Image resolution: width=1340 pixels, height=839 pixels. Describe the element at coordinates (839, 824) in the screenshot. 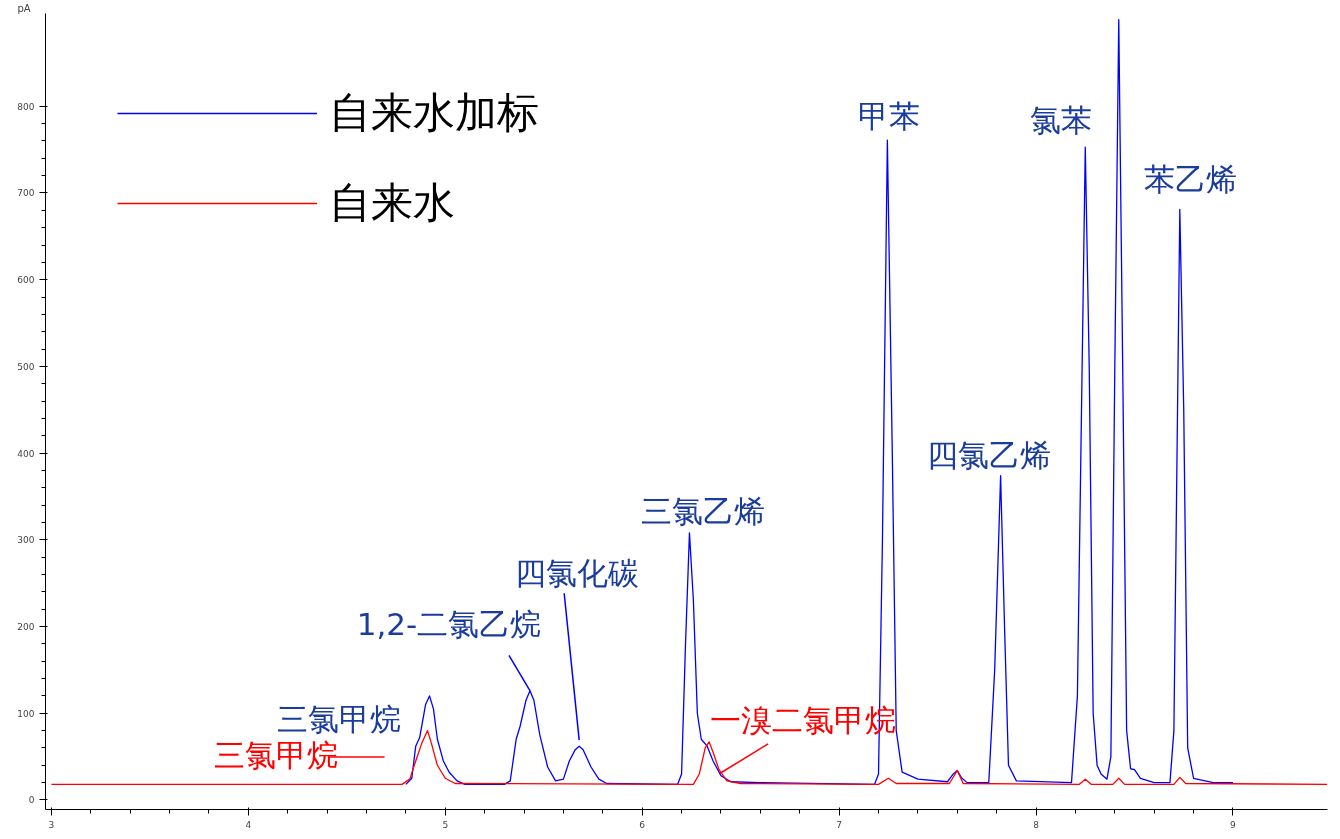

I see `x-tick-label: 7` at that location.